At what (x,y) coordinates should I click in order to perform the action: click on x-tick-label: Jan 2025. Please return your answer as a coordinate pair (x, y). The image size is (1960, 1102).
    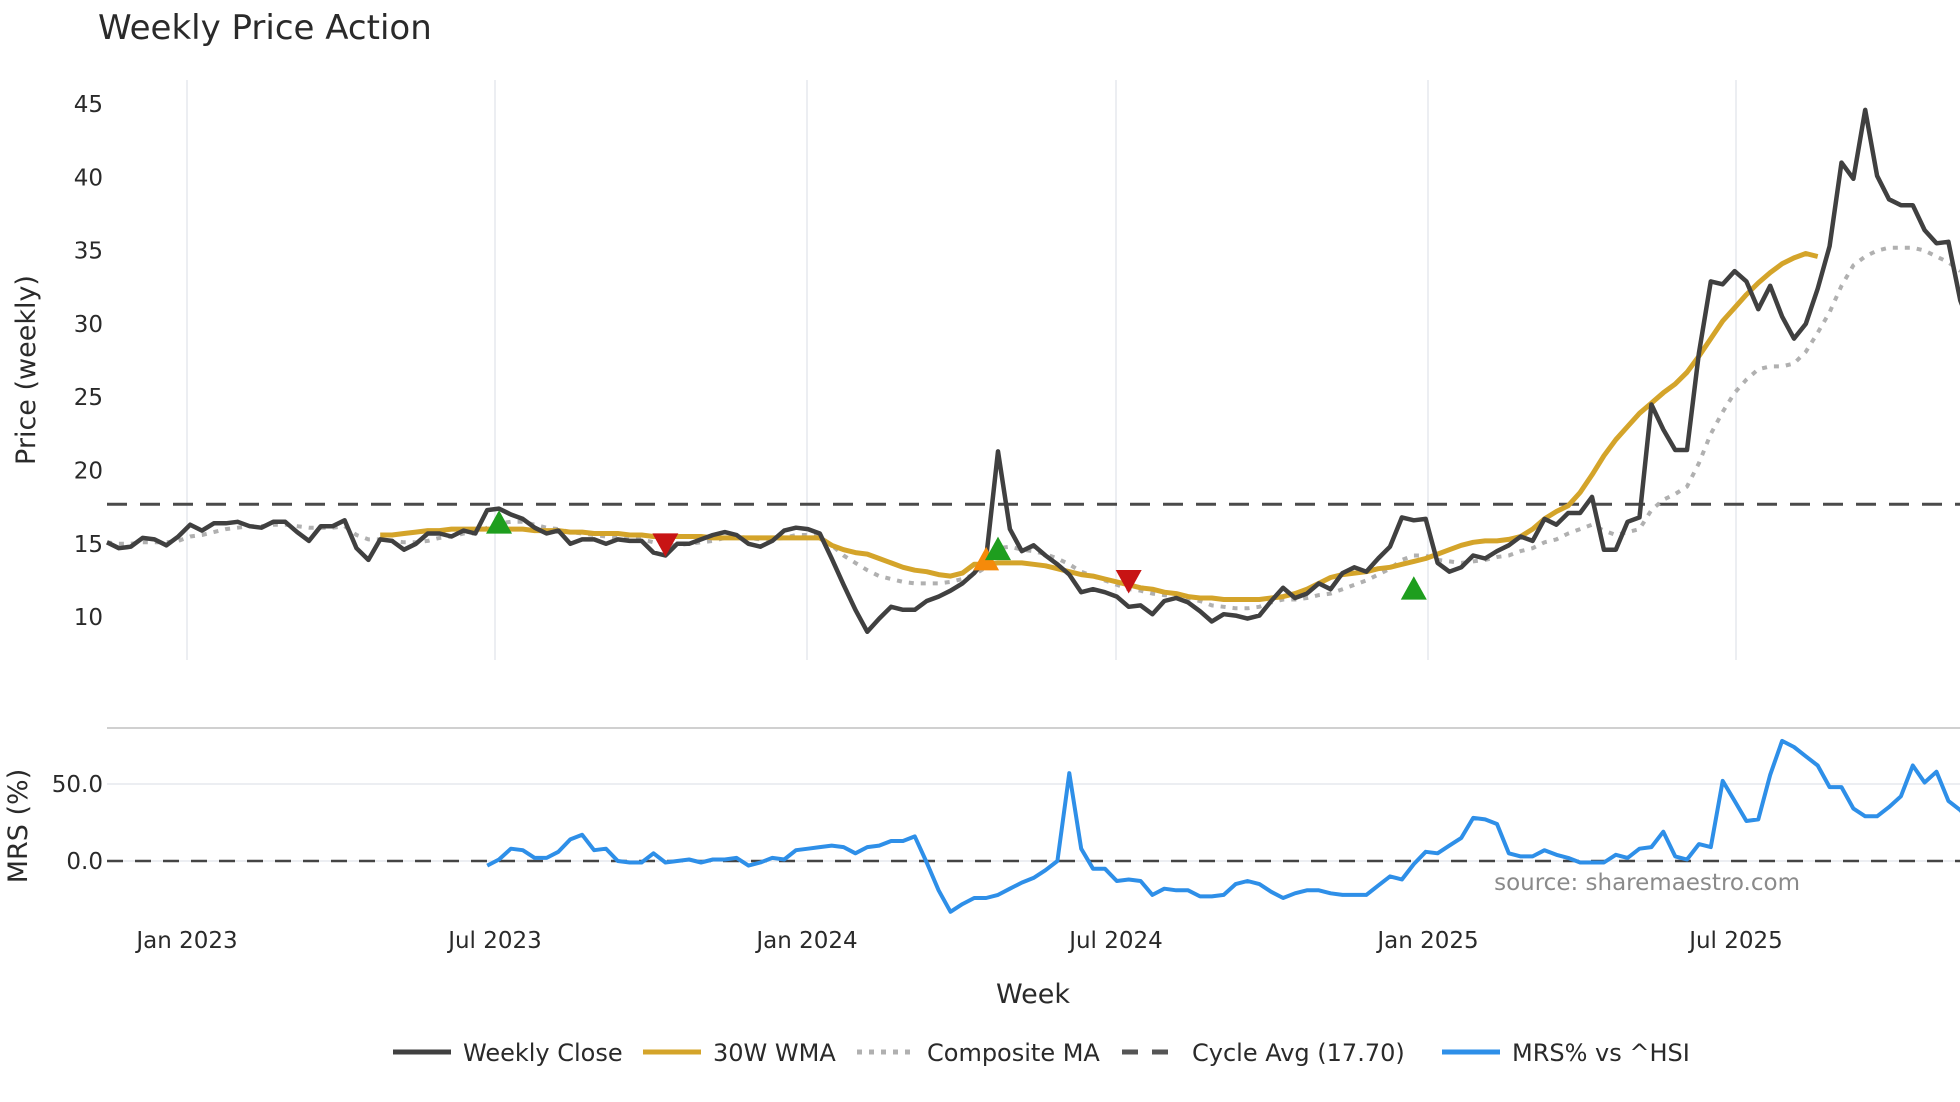
    Looking at the image, I should click on (1426, 941).